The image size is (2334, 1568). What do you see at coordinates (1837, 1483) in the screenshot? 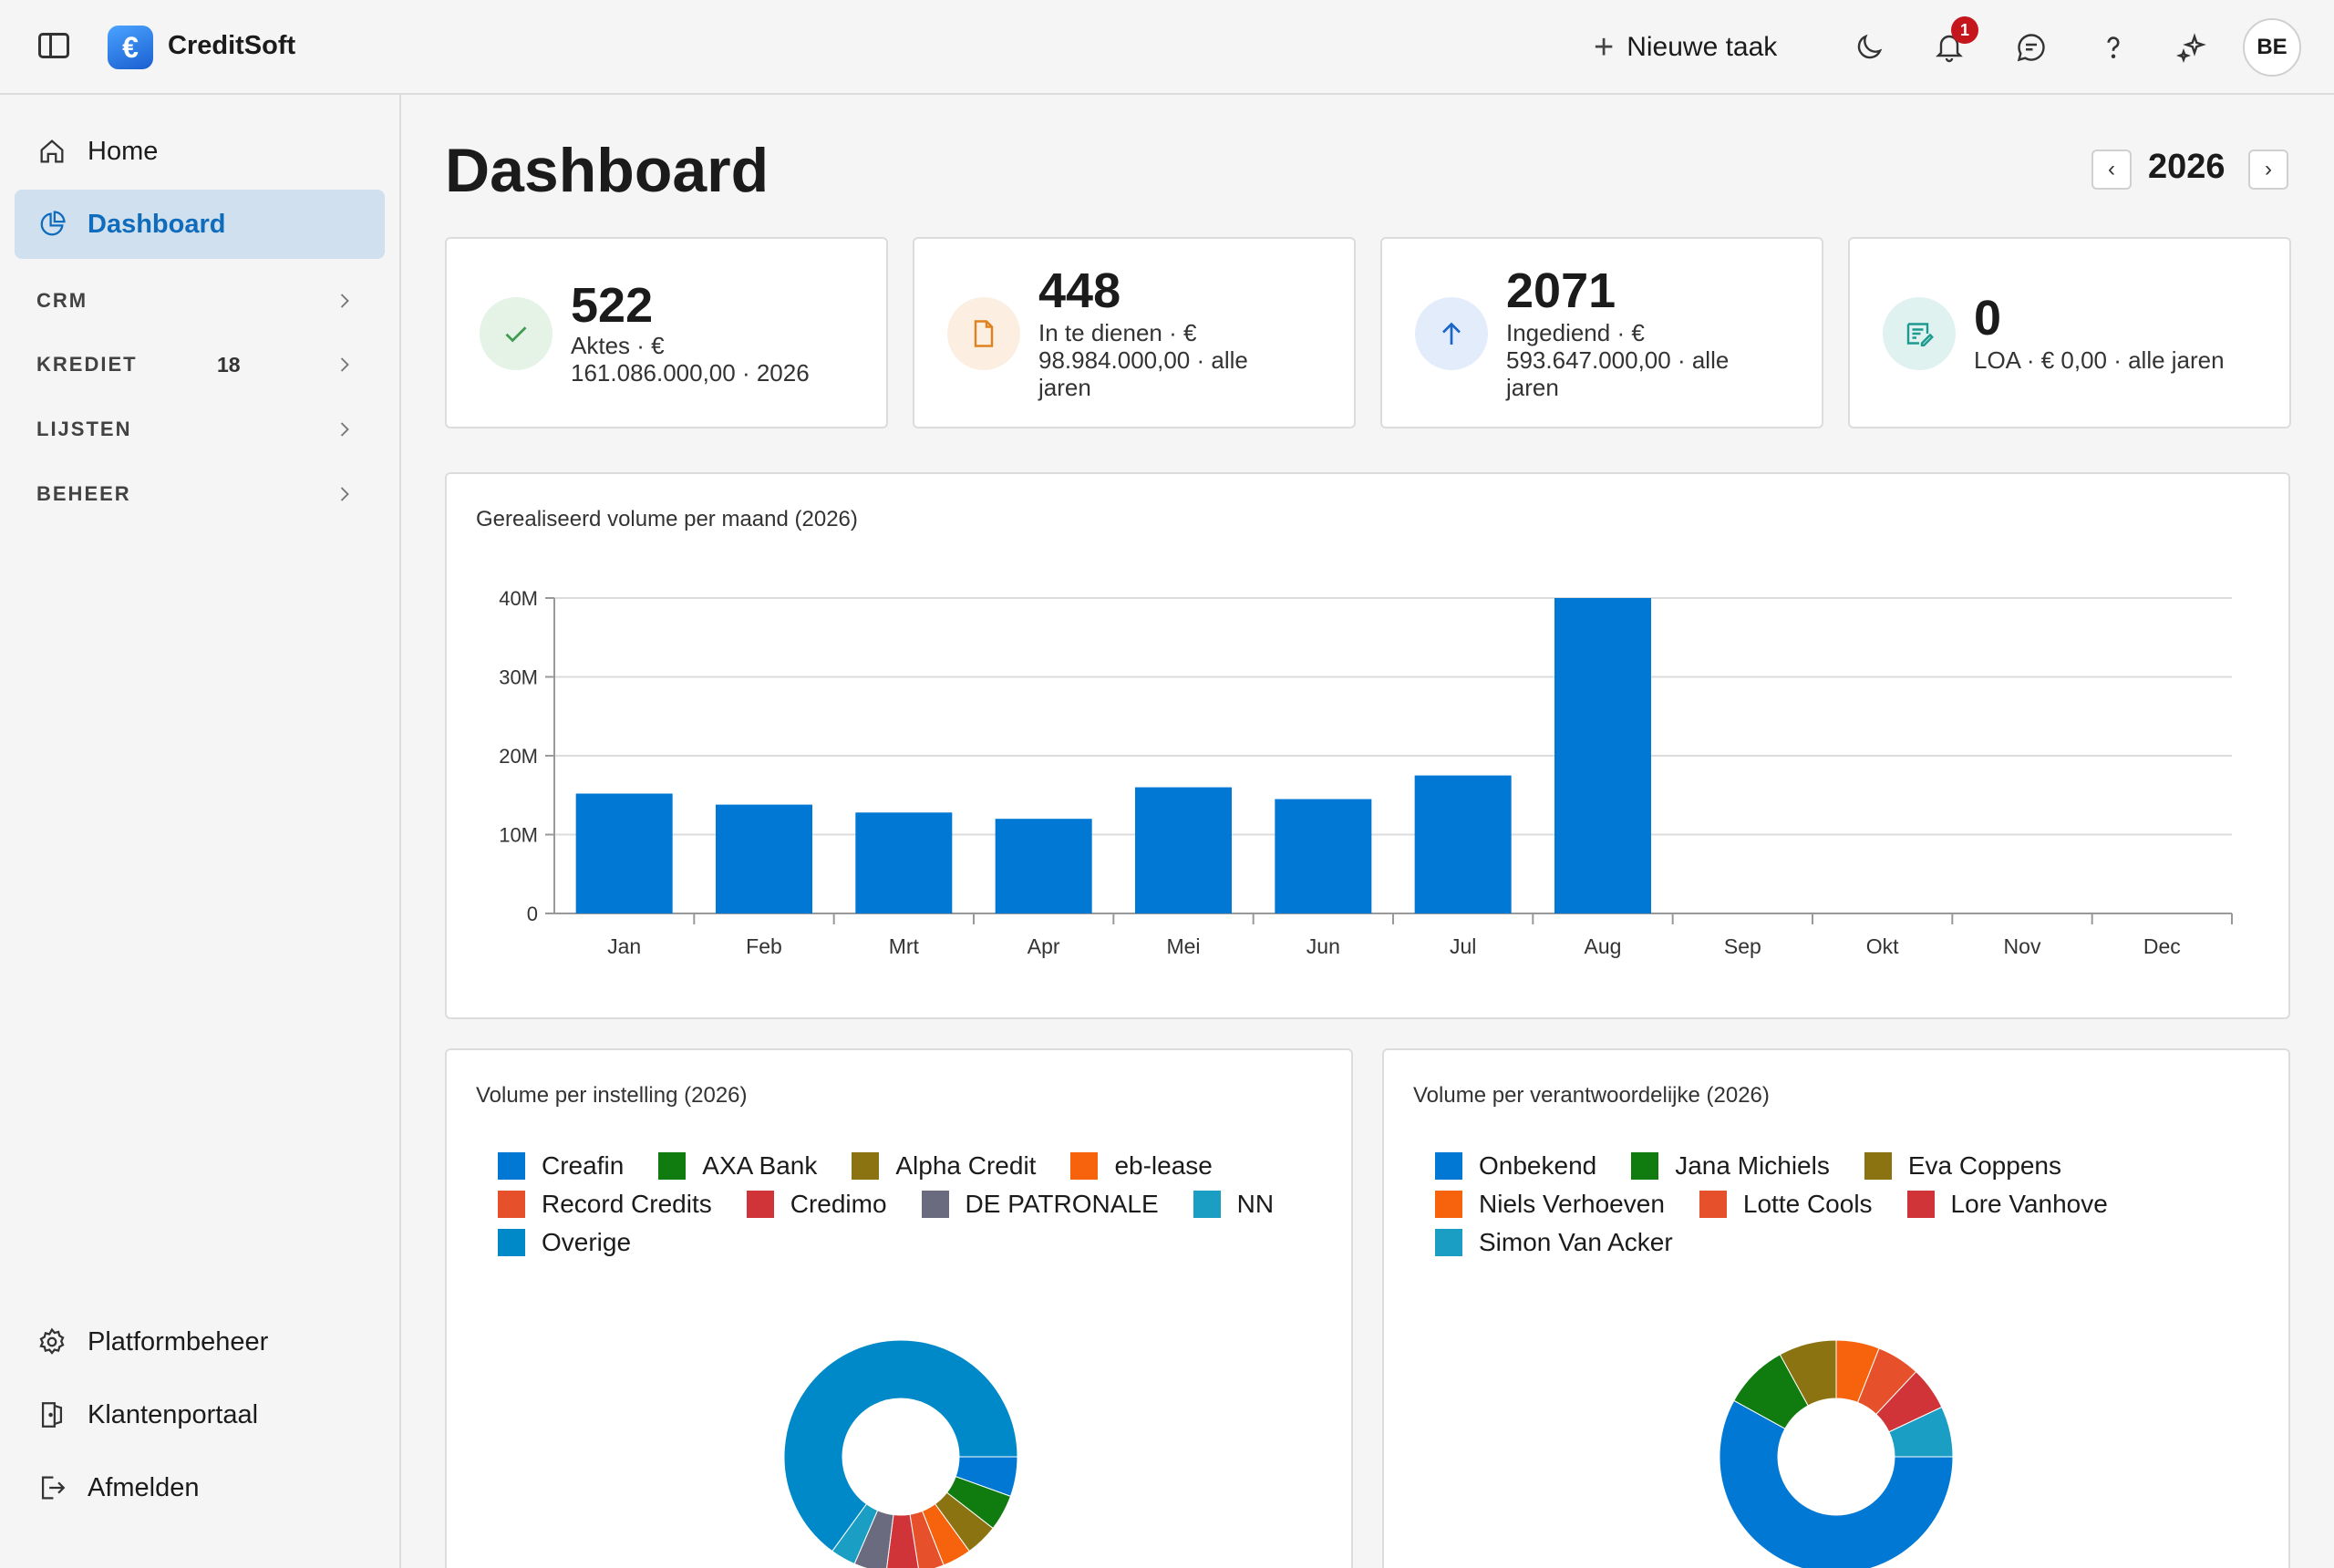
I see `slice-onbekend` at bounding box center [1837, 1483].